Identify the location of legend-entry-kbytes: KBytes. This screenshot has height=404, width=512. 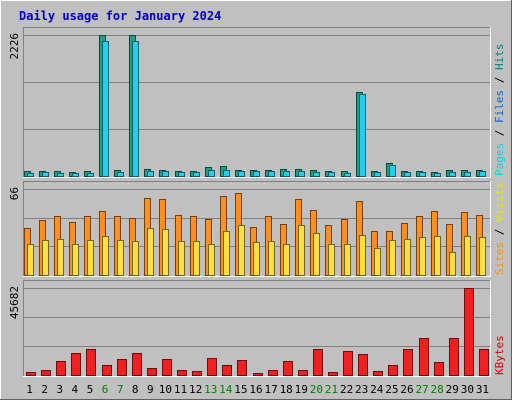
(499, 355).